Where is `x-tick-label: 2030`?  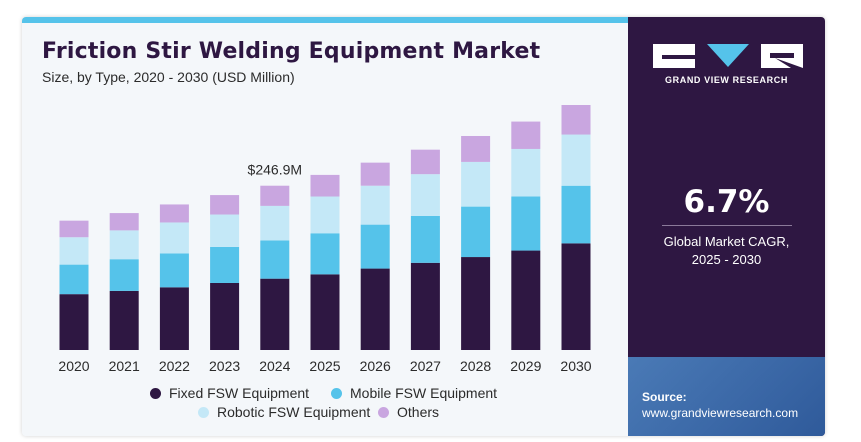 x-tick-label: 2030 is located at coordinates (575, 366).